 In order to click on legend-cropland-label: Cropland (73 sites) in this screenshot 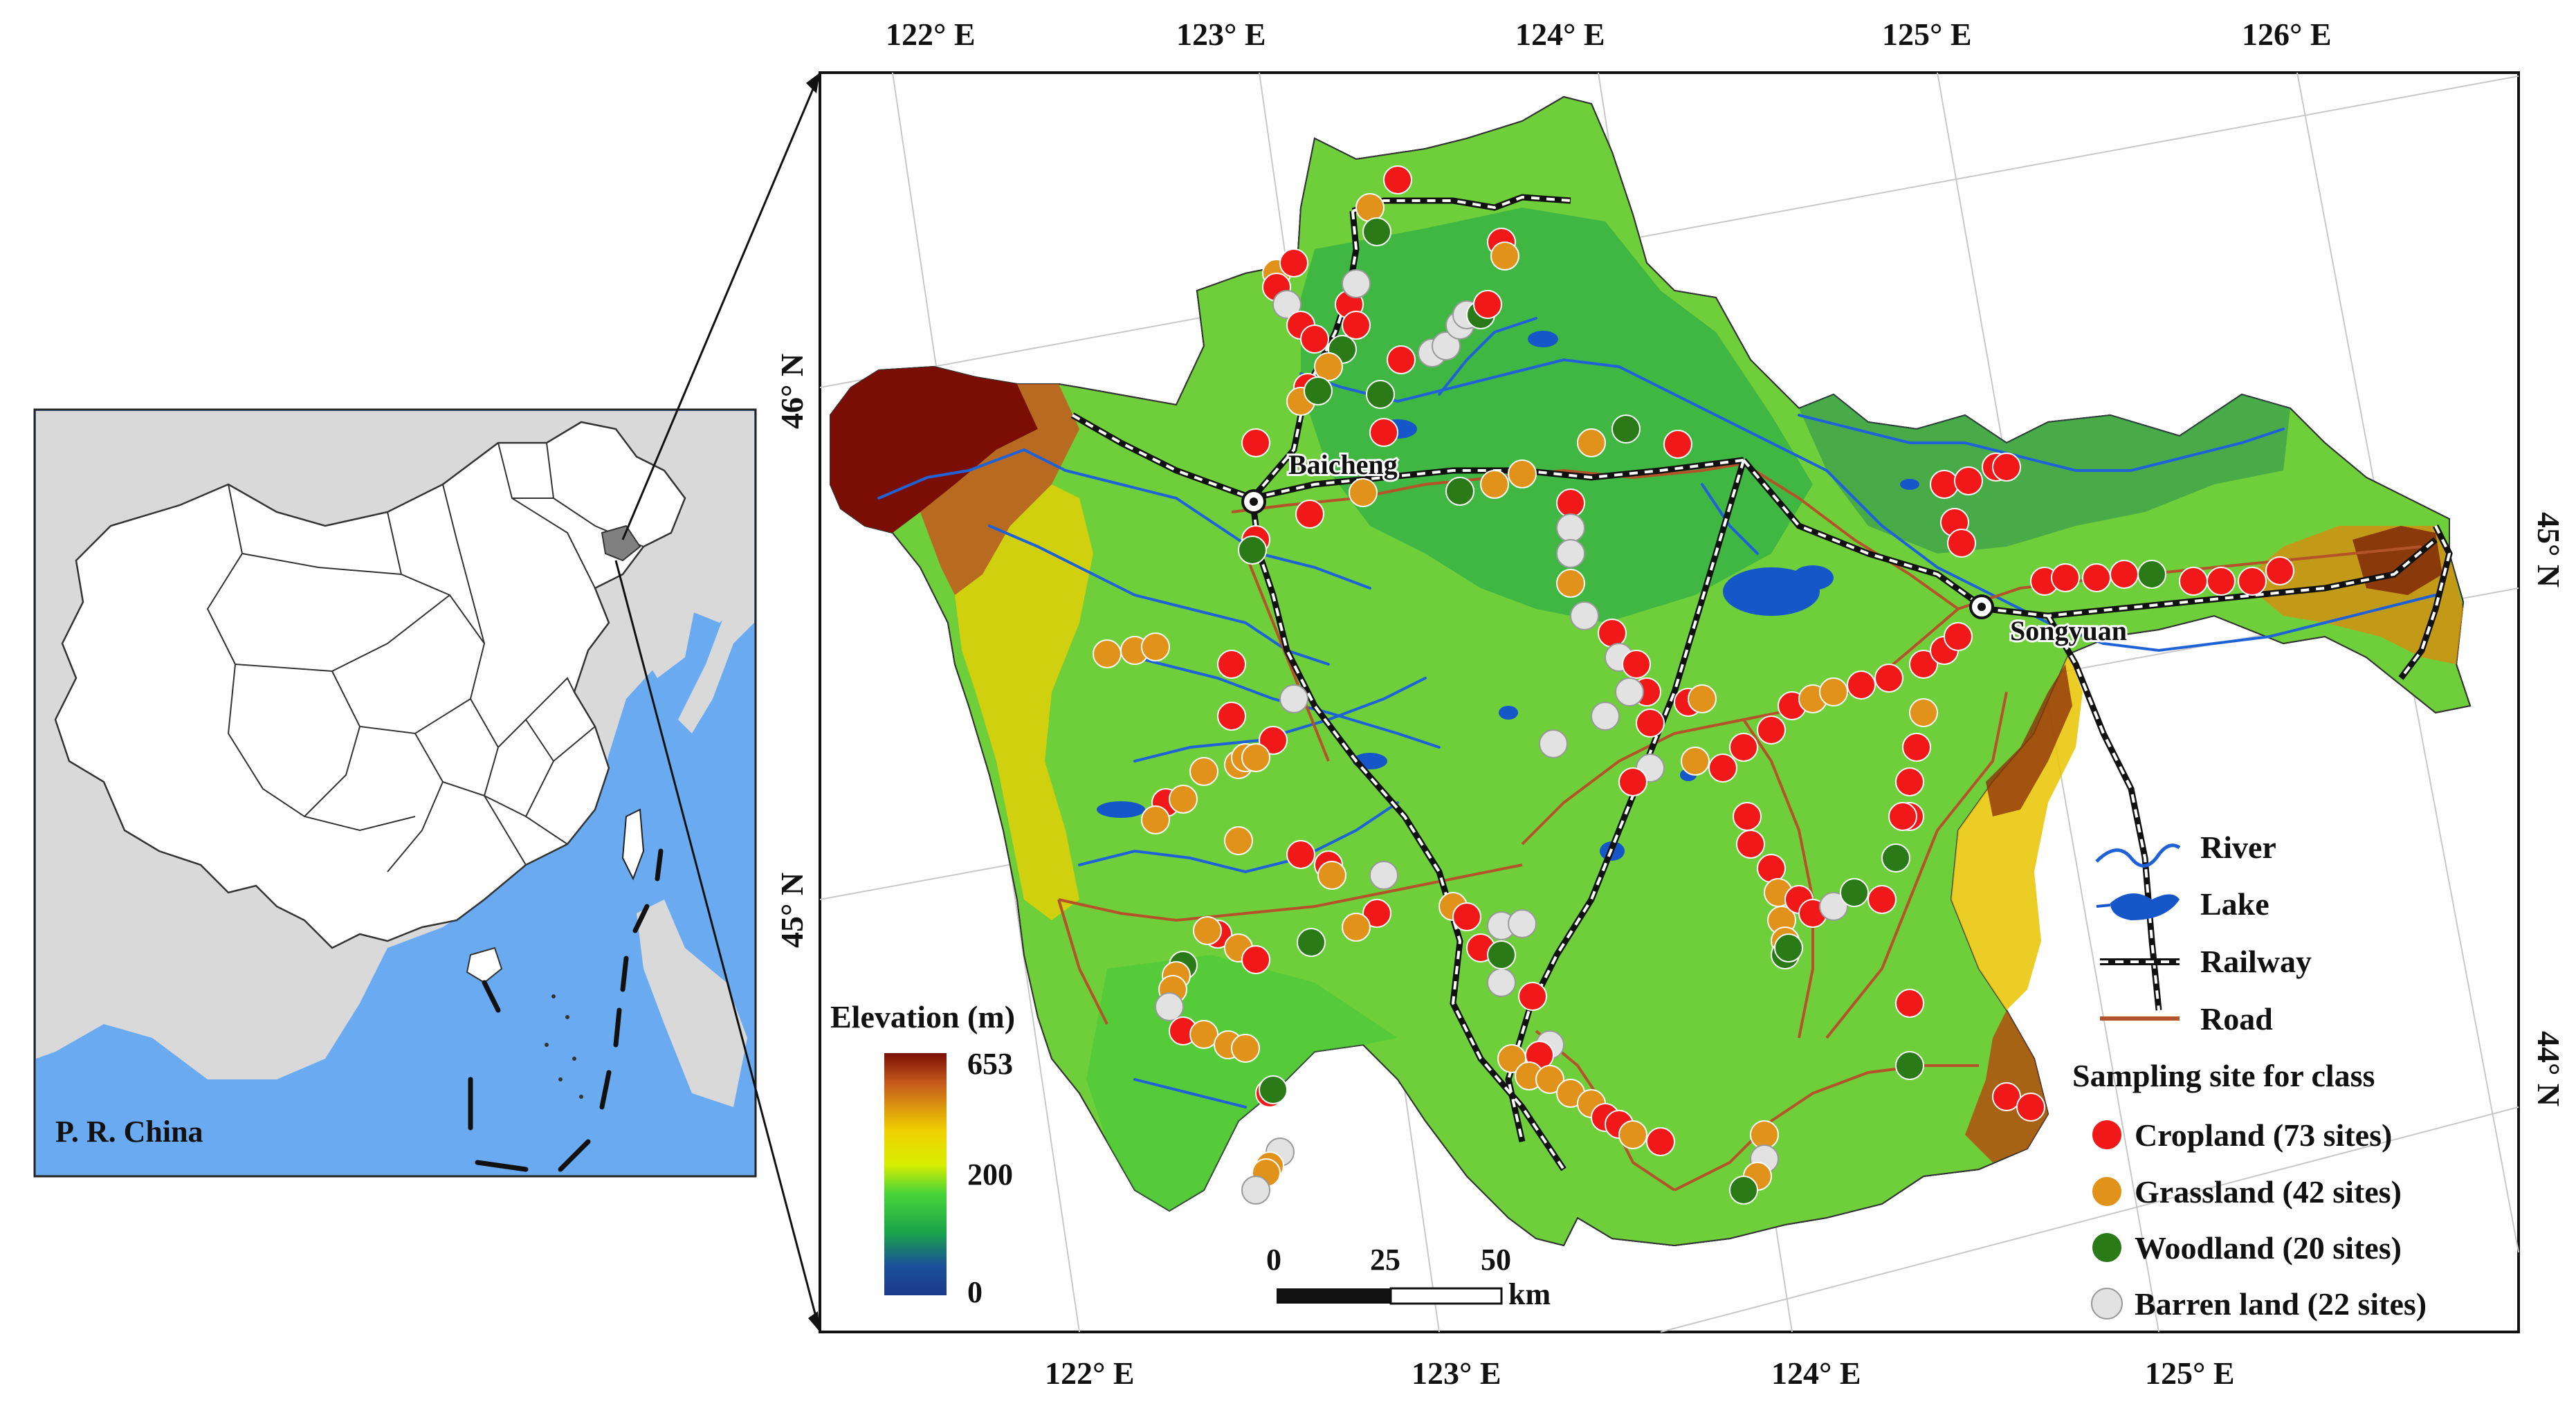, I will do `click(2263, 1135)`.